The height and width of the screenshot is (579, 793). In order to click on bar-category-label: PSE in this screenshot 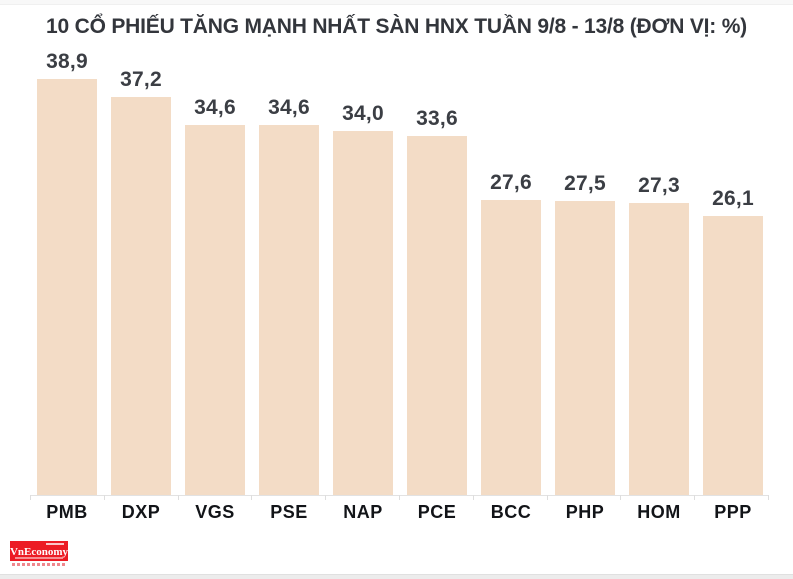, I will do `click(289, 512)`.